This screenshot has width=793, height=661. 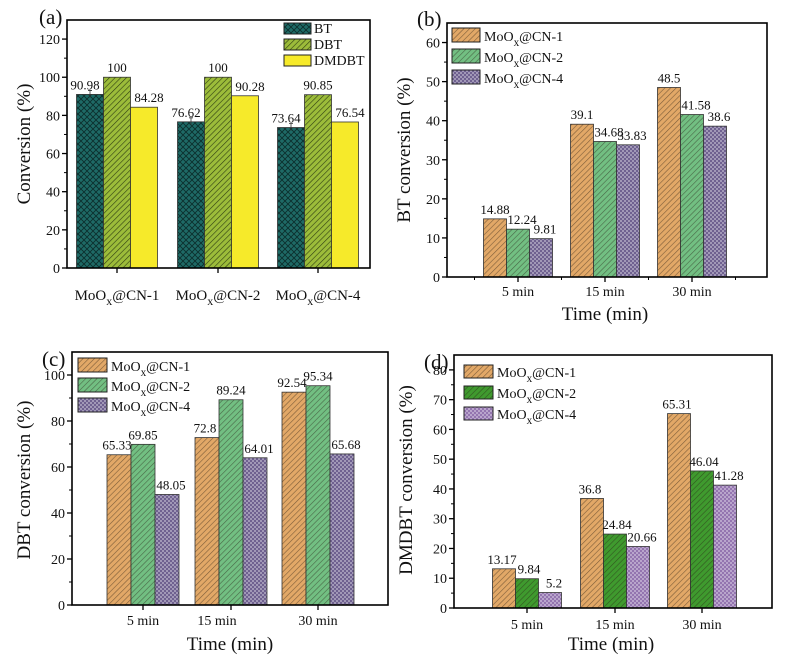 What do you see at coordinates (440, 579) in the screenshot?
I see `y-tick-label: 10` at bounding box center [440, 579].